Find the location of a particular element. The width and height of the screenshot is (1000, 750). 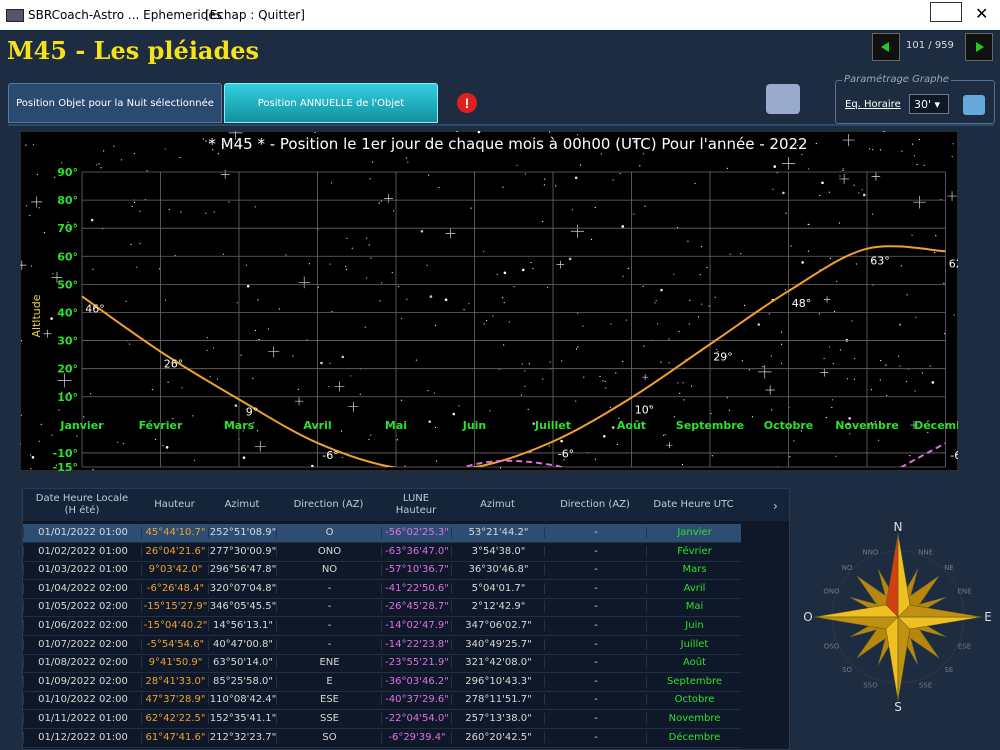

table-cell: 212°32'23.7" is located at coordinates (242, 737).